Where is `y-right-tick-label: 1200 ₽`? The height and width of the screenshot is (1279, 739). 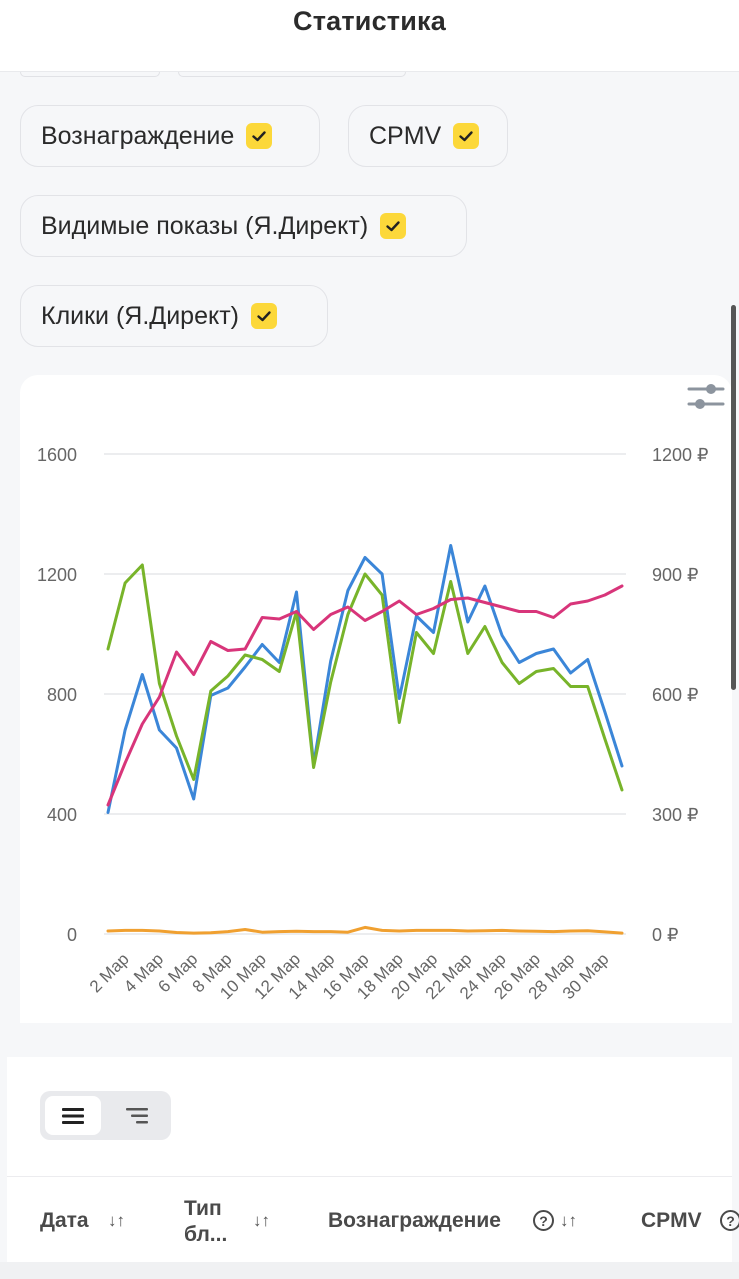
y-right-tick-label: 1200 ₽ is located at coordinates (680, 455).